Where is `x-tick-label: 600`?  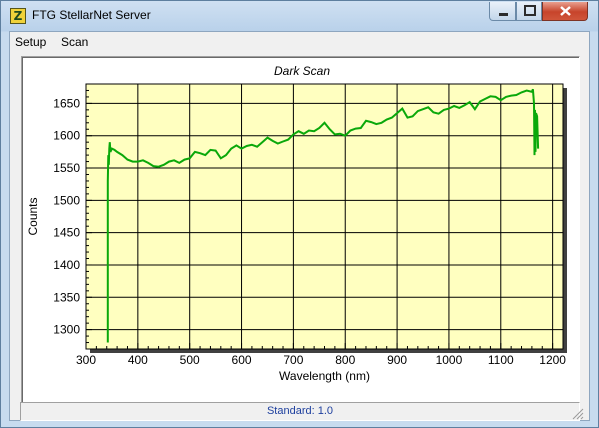
x-tick-label: 600 is located at coordinates (242, 360).